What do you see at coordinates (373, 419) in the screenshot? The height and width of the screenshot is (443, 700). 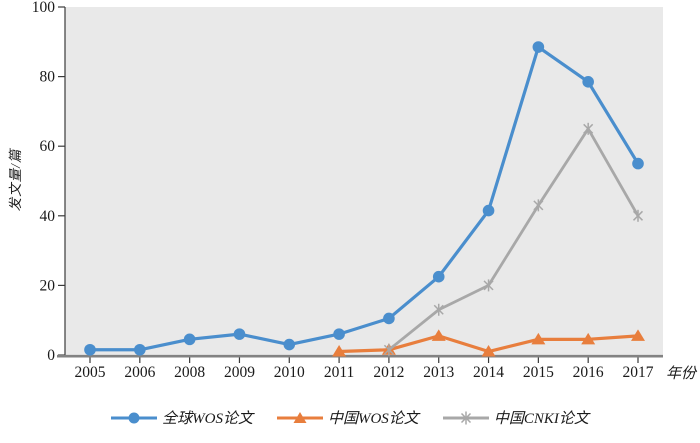 I see `legend-label-china-wos: 中国WOS论文` at bounding box center [373, 419].